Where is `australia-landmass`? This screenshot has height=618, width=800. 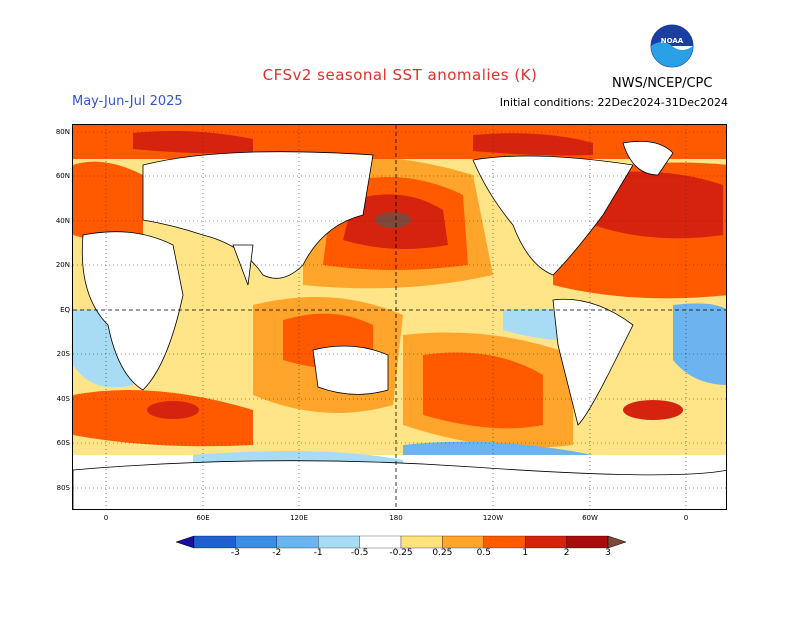
australia-landmass is located at coordinates (350, 370).